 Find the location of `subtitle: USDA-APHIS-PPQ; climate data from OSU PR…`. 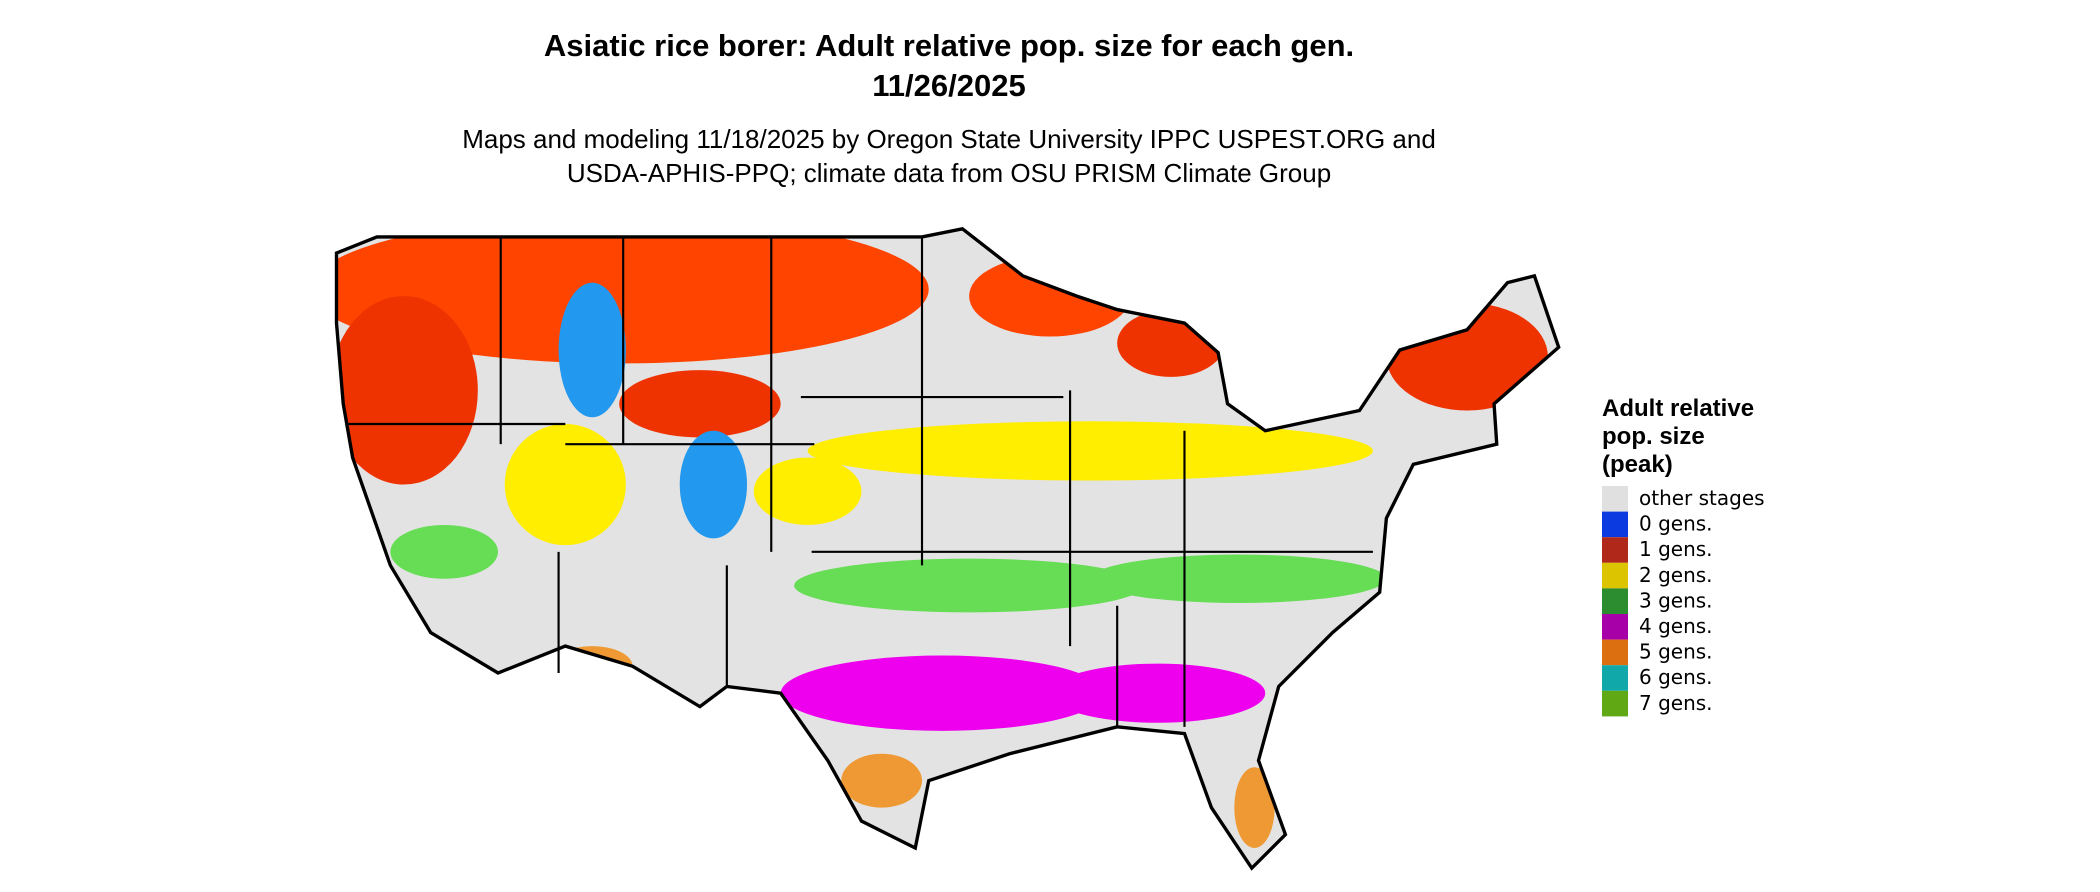

subtitle: USDA-APHIS-PPQ; climate data from OSU PR… is located at coordinates (949, 173).